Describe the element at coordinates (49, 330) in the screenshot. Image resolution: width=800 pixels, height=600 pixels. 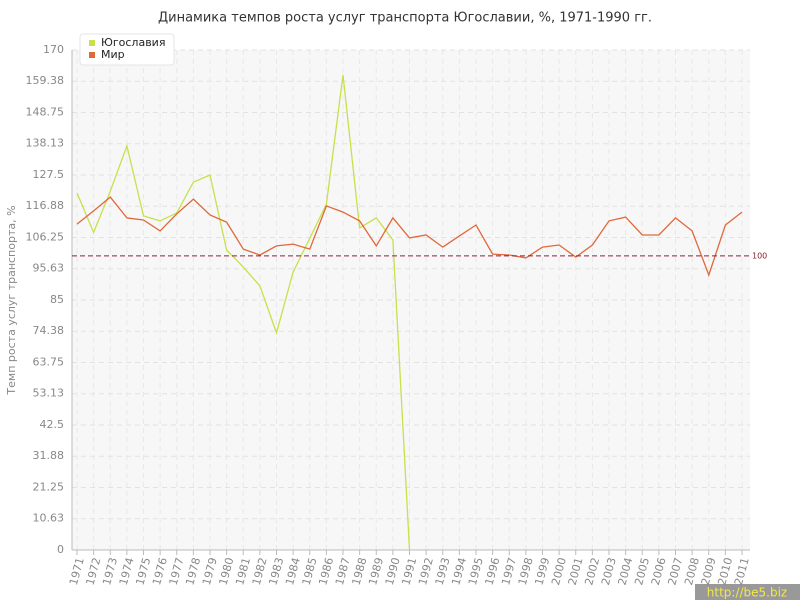
I see `y-tick-label: 74.38` at that location.